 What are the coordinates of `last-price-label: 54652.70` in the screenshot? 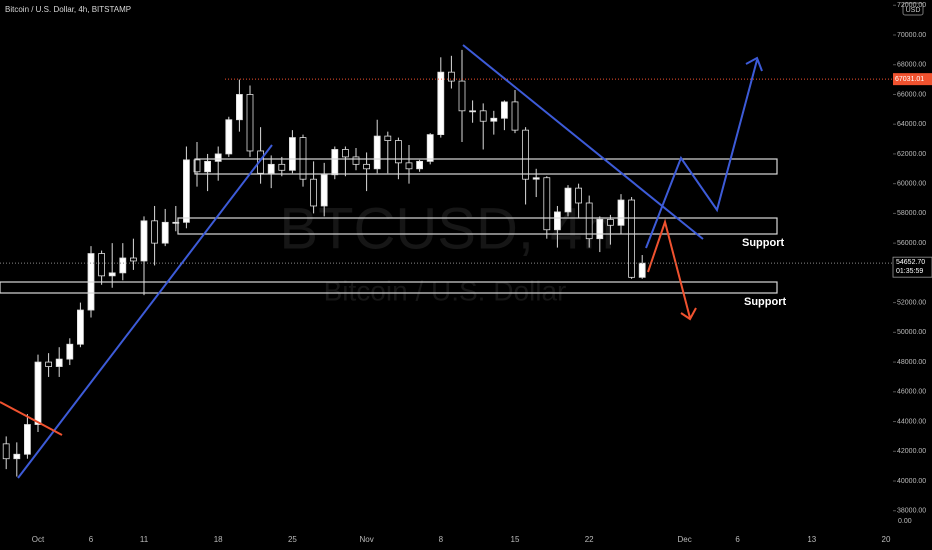 It's located at (910, 262).